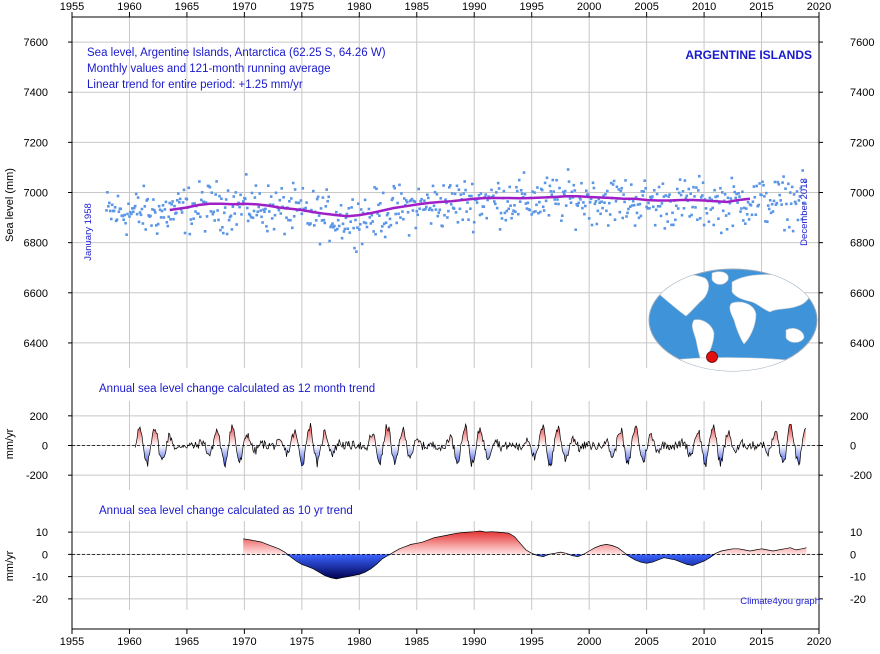 The image size is (880, 654). I want to click on africa-shape, so click(743, 323).